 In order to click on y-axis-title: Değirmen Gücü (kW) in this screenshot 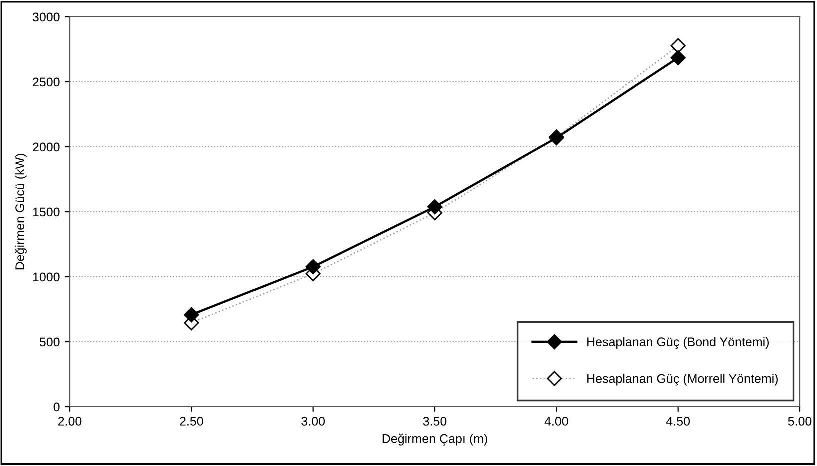, I will do `click(21, 212)`.